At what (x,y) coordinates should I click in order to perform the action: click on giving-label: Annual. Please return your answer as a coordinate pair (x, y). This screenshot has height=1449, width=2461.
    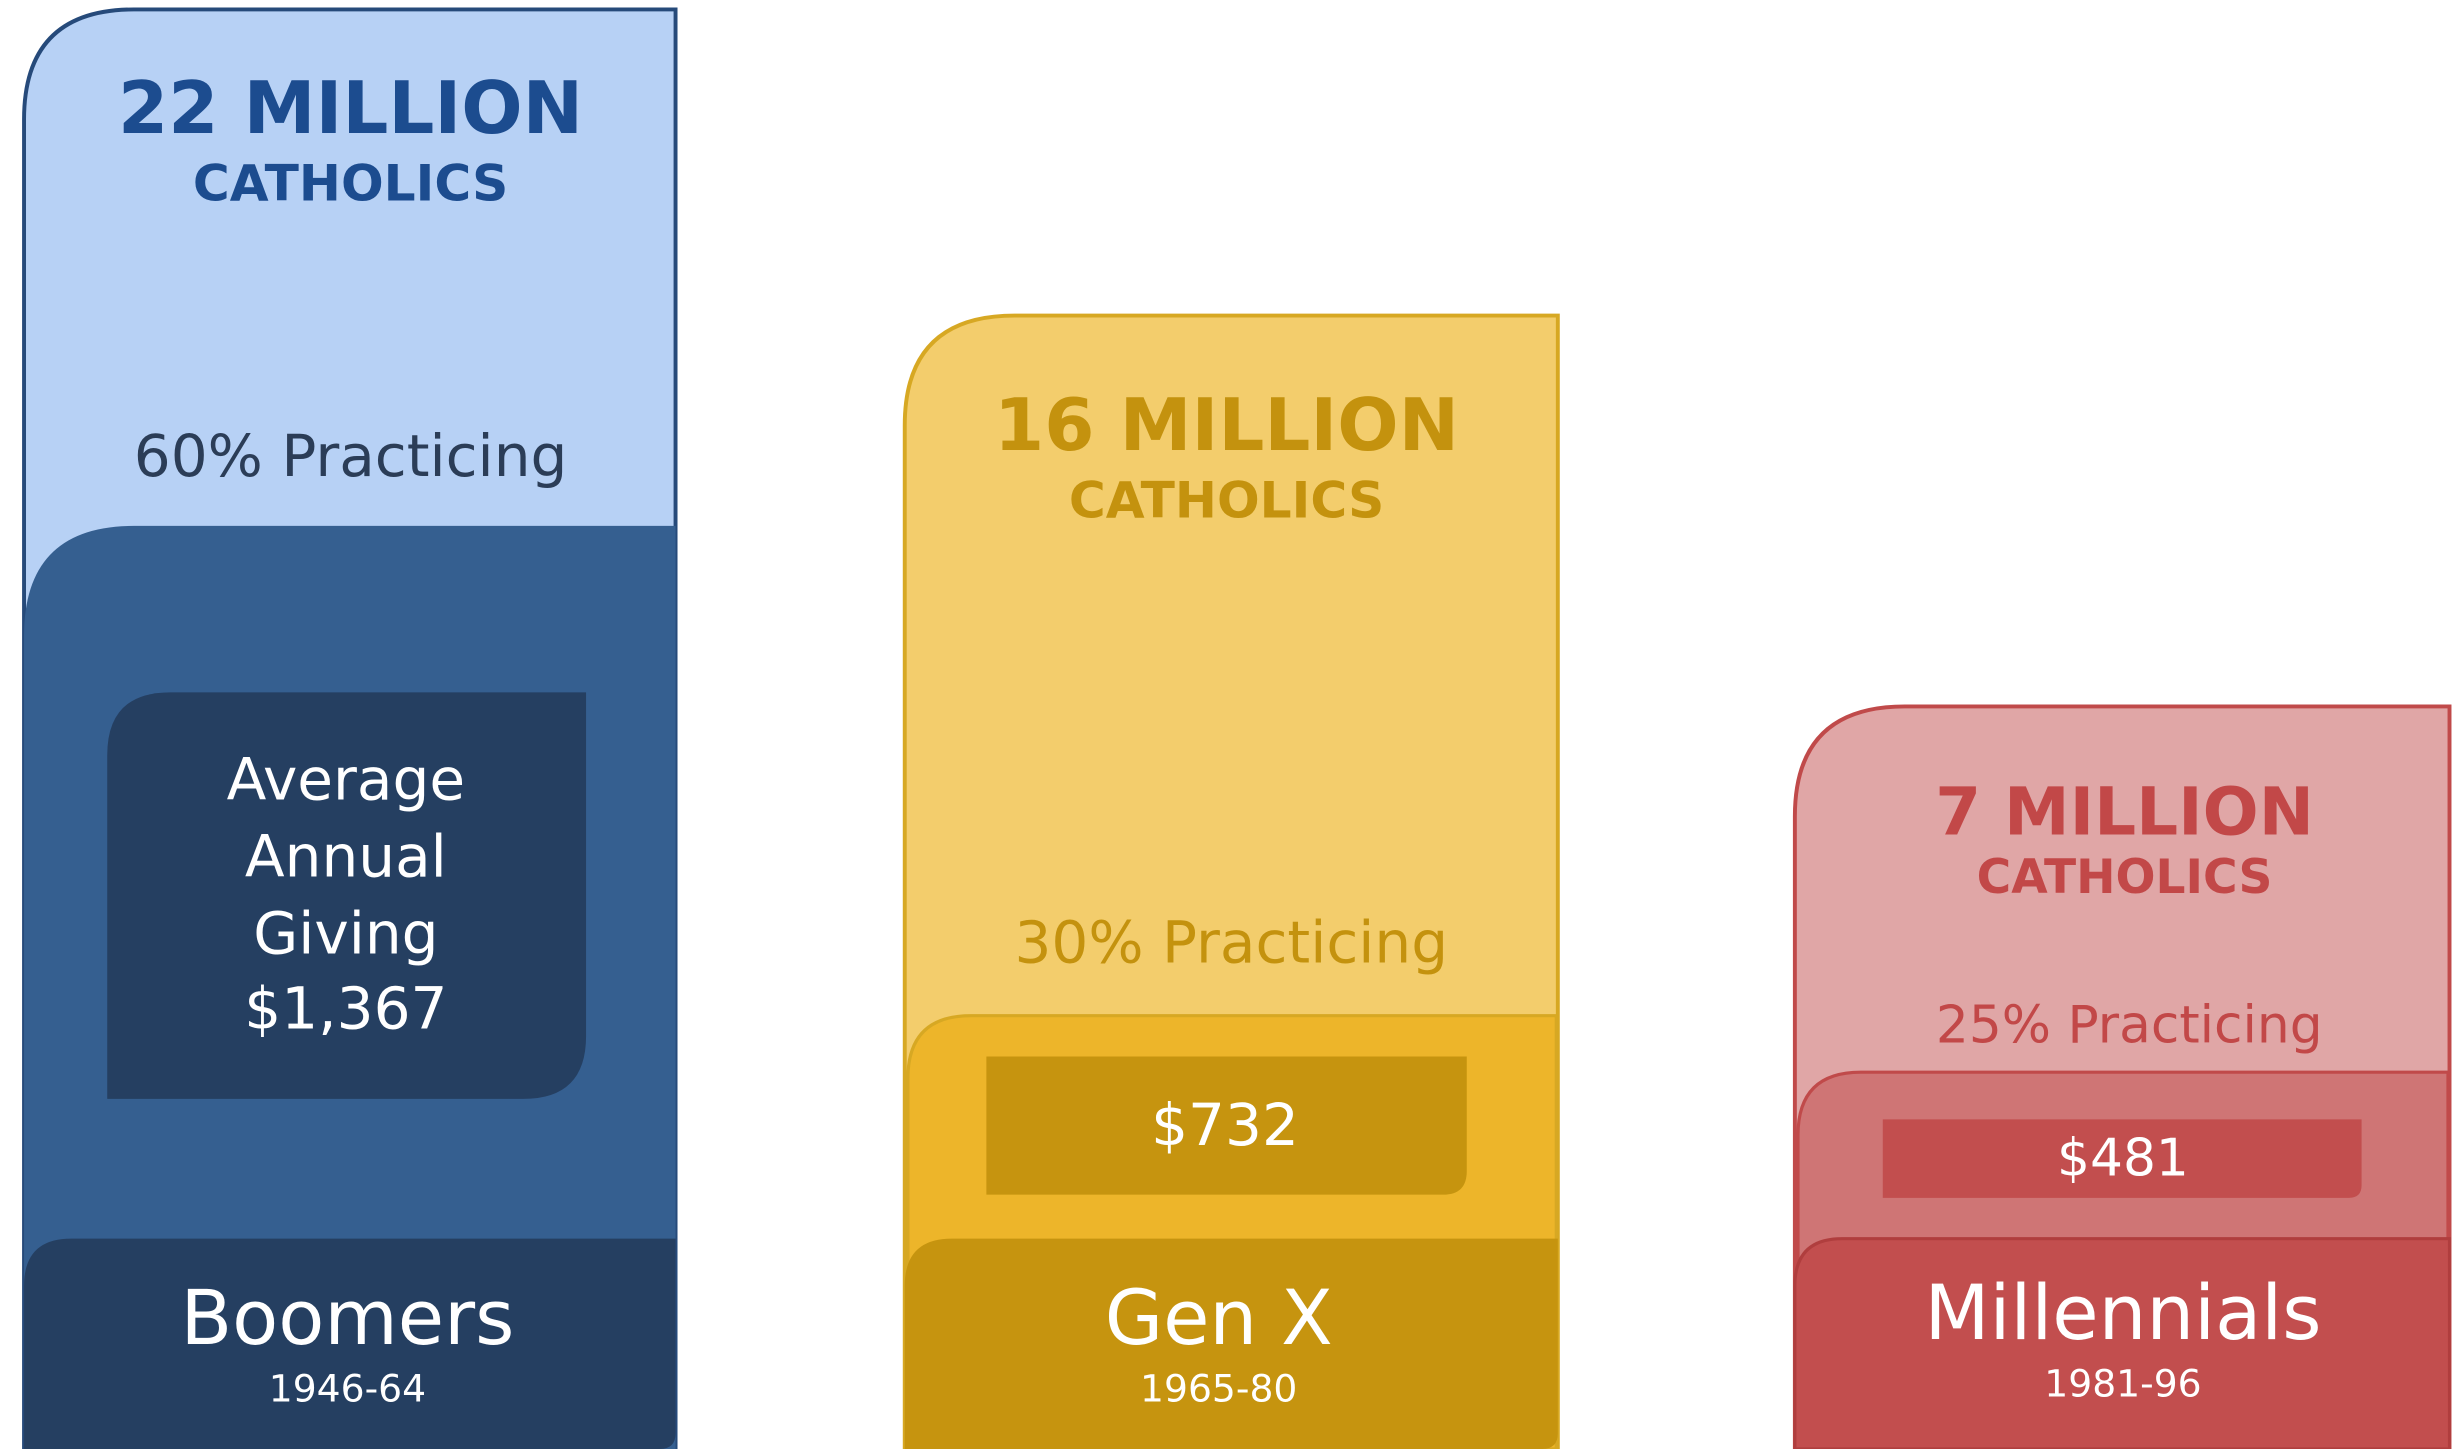
    Looking at the image, I should click on (346, 856).